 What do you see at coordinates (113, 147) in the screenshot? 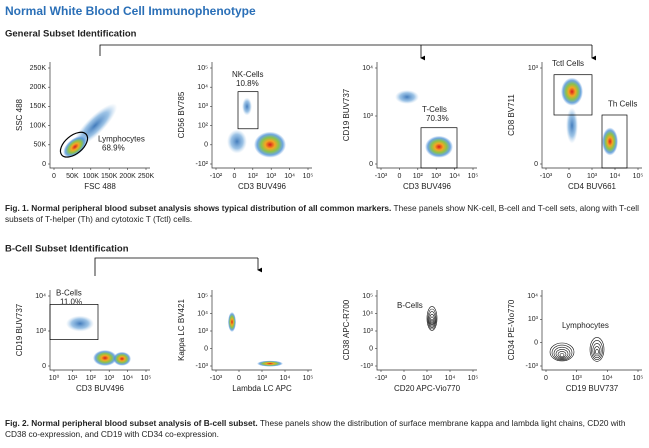
I see `gate-percent: 68.9%` at bounding box center [113, 147].